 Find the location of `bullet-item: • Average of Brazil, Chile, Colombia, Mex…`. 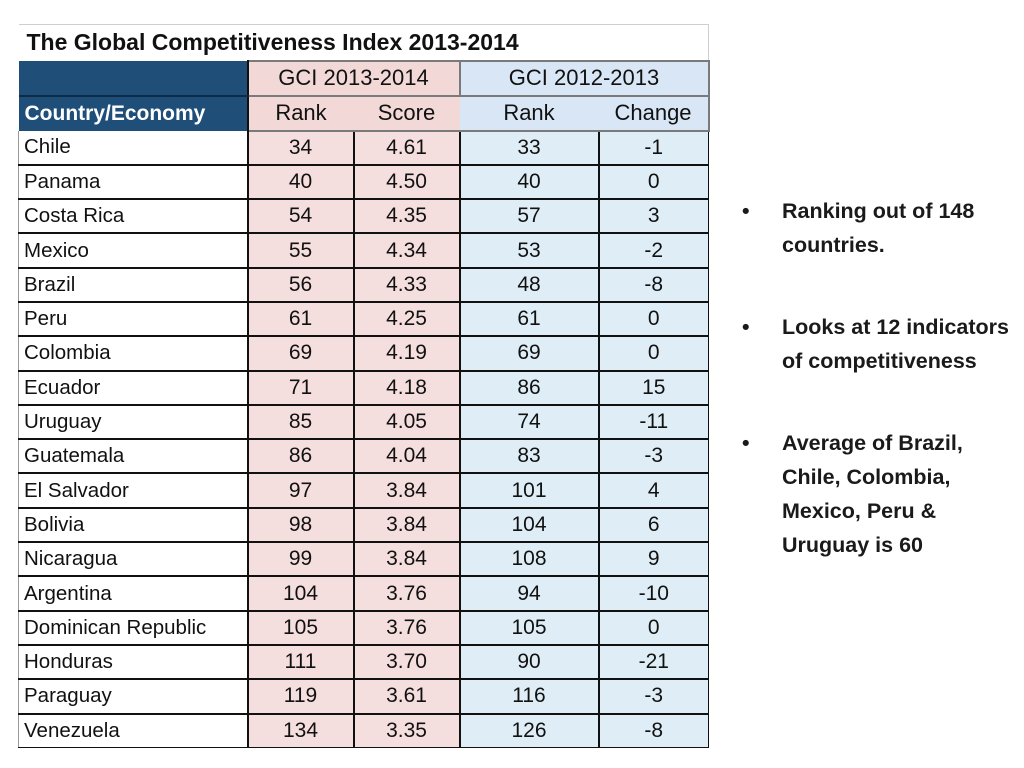

bullet-item: • Average of Brazil, Chile, Colombia, Mex… is located at coordinates (877, 494).